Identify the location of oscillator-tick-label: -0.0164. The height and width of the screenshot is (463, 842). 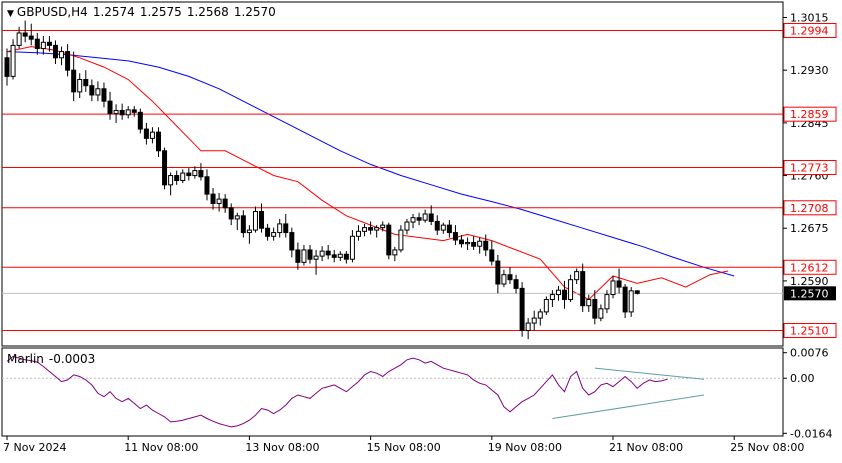
(811, 433).